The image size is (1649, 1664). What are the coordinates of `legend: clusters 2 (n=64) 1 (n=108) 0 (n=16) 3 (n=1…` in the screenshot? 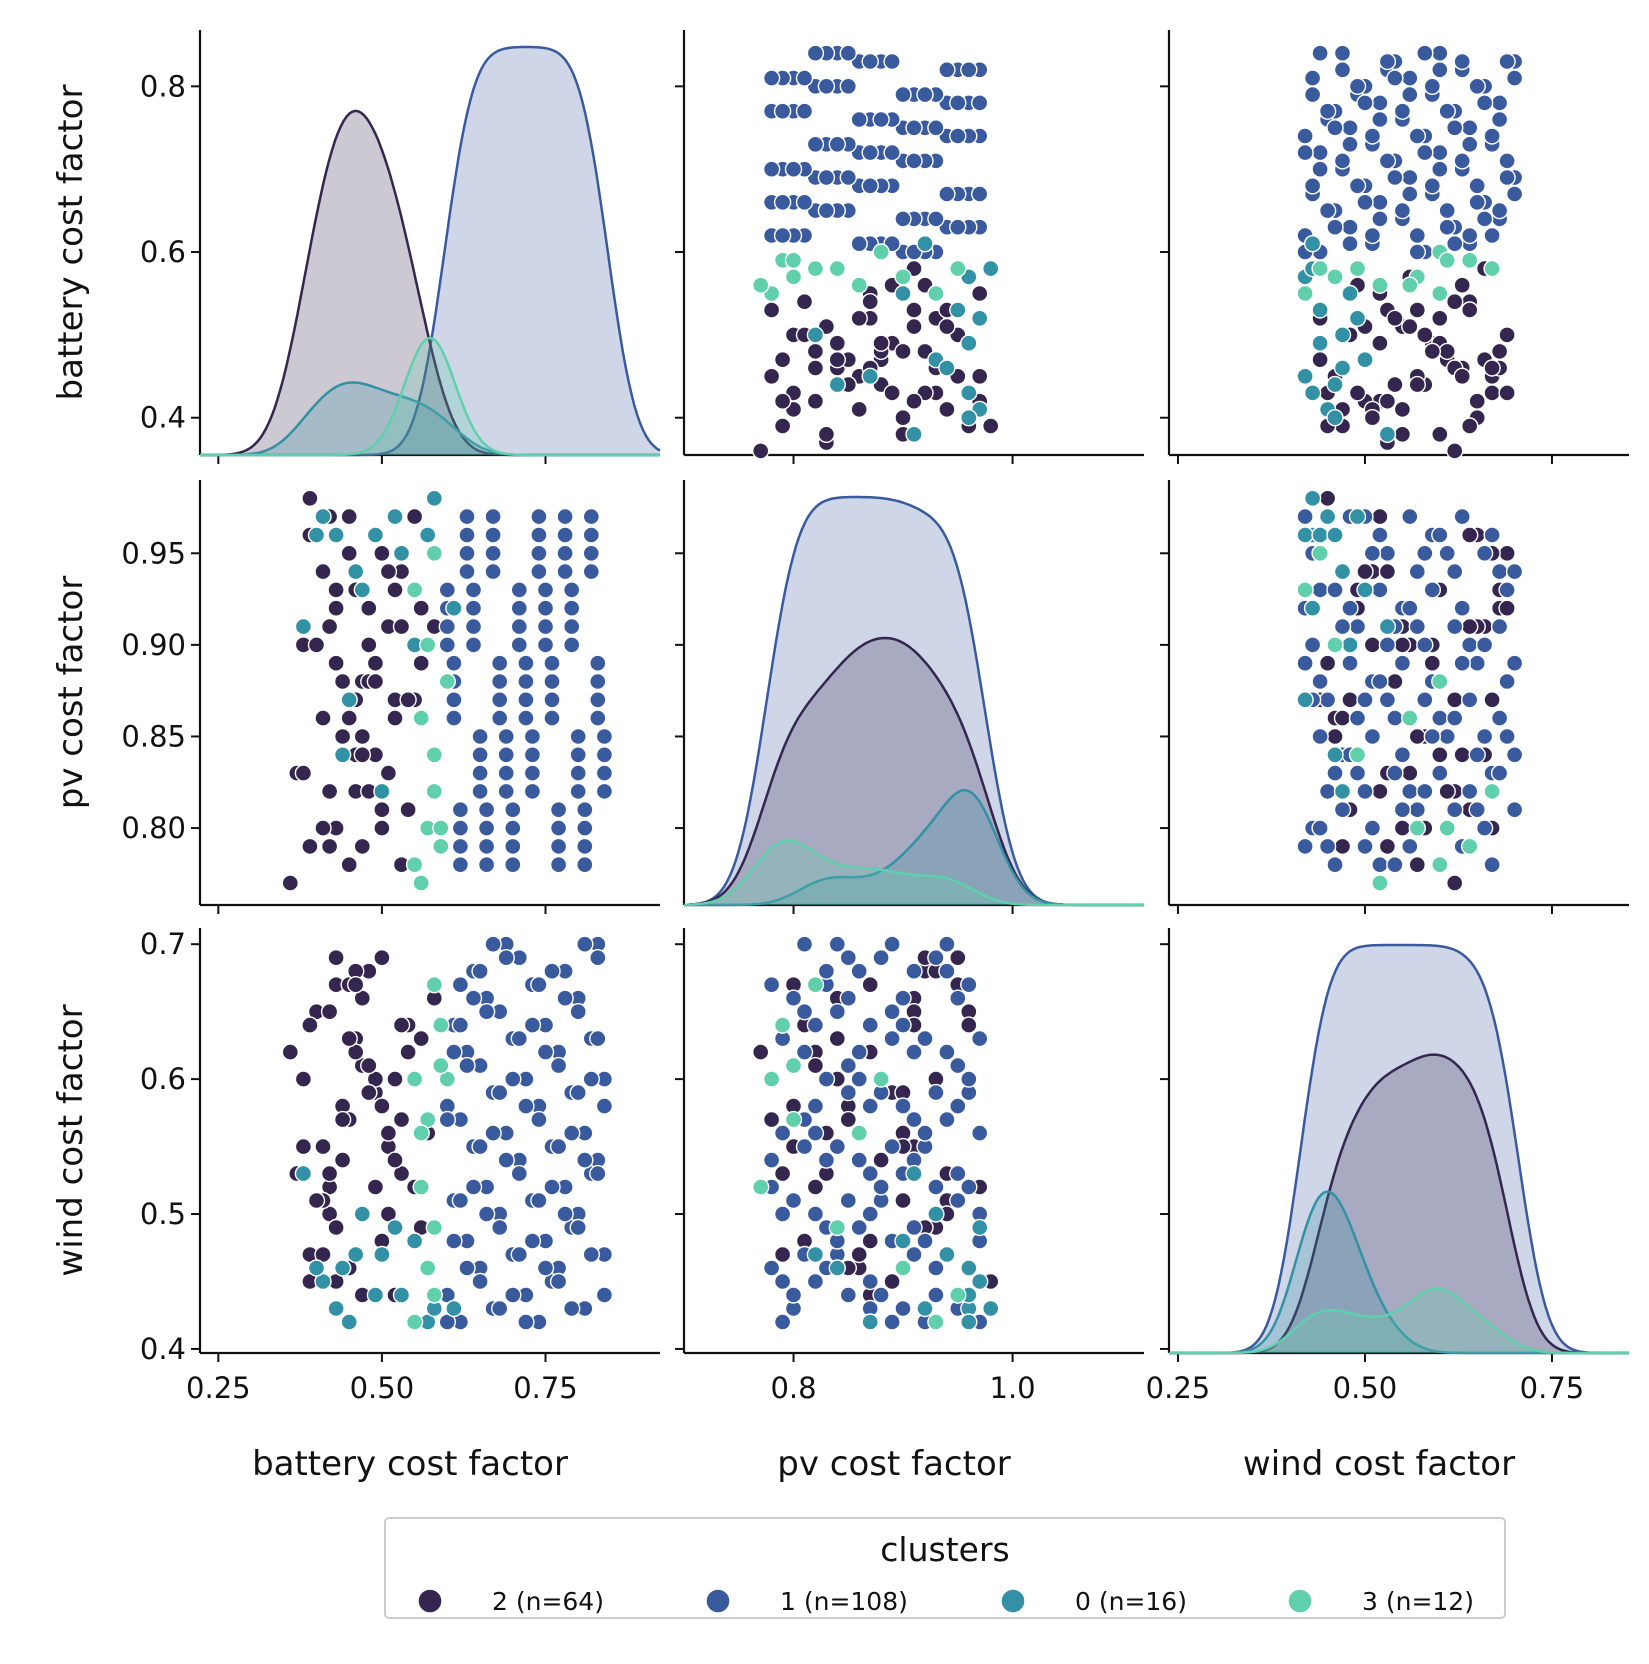 It's located at (945, 1568).